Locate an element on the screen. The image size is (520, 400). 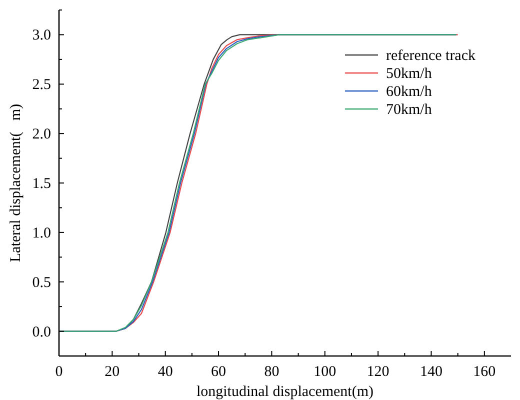
y-tick-label: 1.5 is located at coordinates (41, 184).